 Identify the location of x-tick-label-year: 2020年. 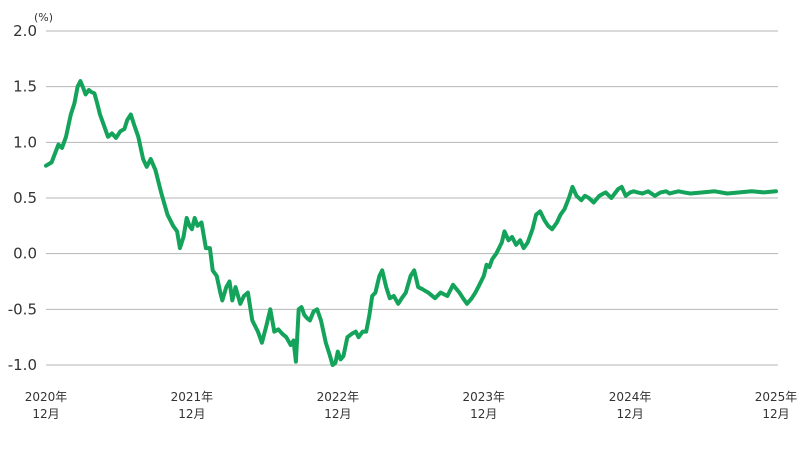
(46, 397).